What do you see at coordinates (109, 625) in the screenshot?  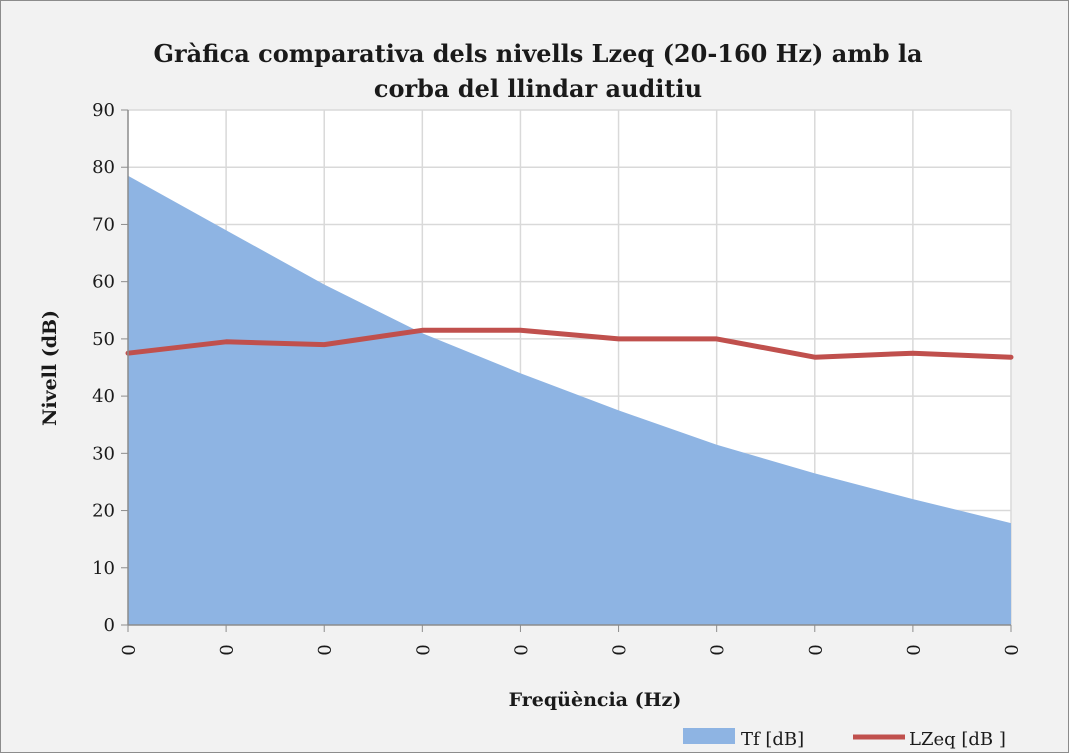 I see `y-tick-label: 0` at bounding box center [109, 625].